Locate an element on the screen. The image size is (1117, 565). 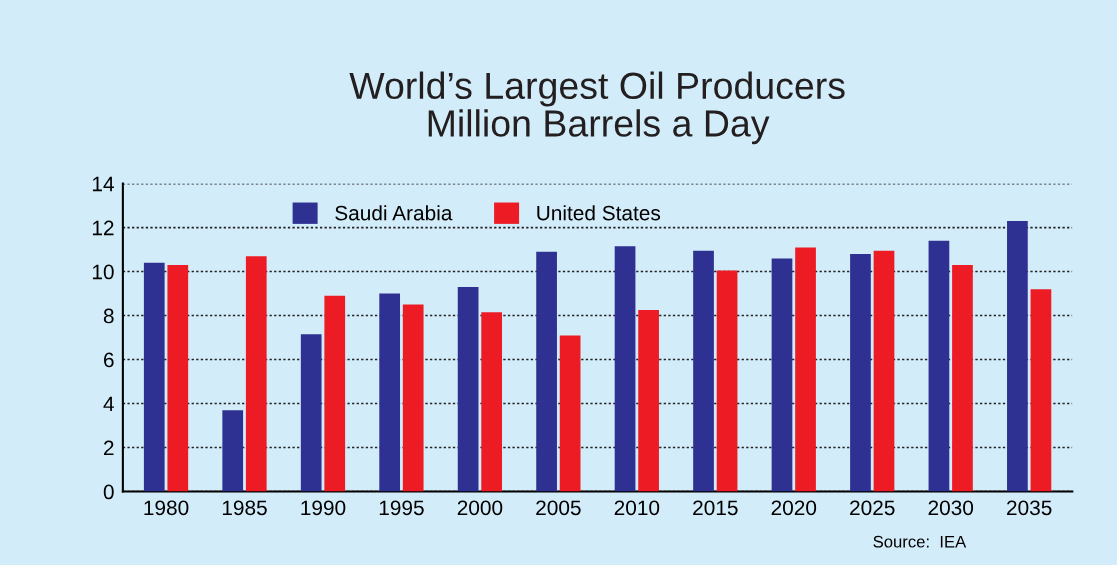
chart-title: World’s Largest Oil Producers Million Barrels a Day is located at coordinates (597, 108).